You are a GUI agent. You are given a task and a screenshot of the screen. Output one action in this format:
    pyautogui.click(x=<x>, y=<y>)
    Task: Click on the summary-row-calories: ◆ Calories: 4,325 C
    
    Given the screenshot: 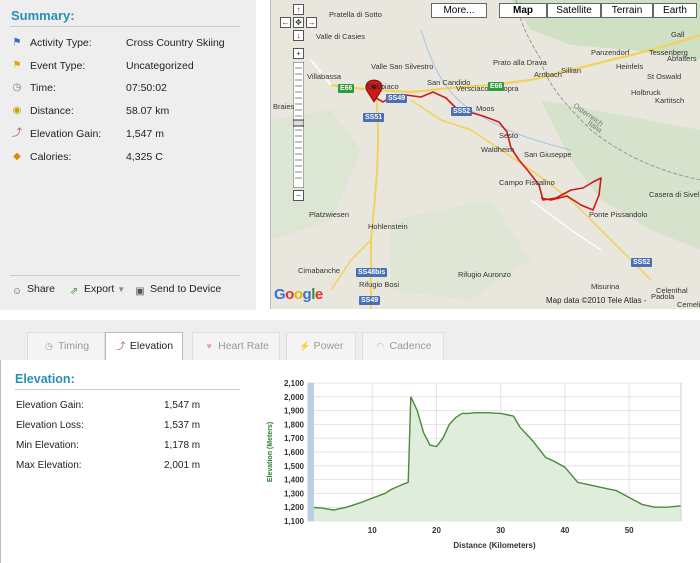 What is the action you would take?
    pyautogui.click(x=131, y=158)
    